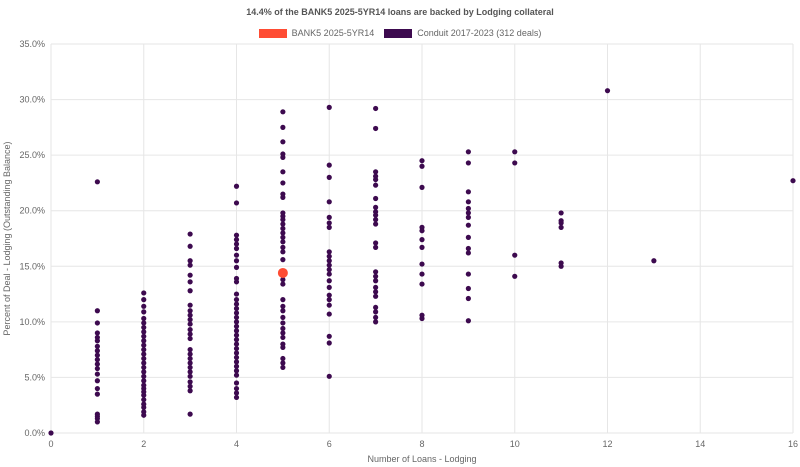  Describe the element at coordinates (316, 33) in the screenshot. I see `legend-item-highlight: BANK5 2025-5YR14` at that location.